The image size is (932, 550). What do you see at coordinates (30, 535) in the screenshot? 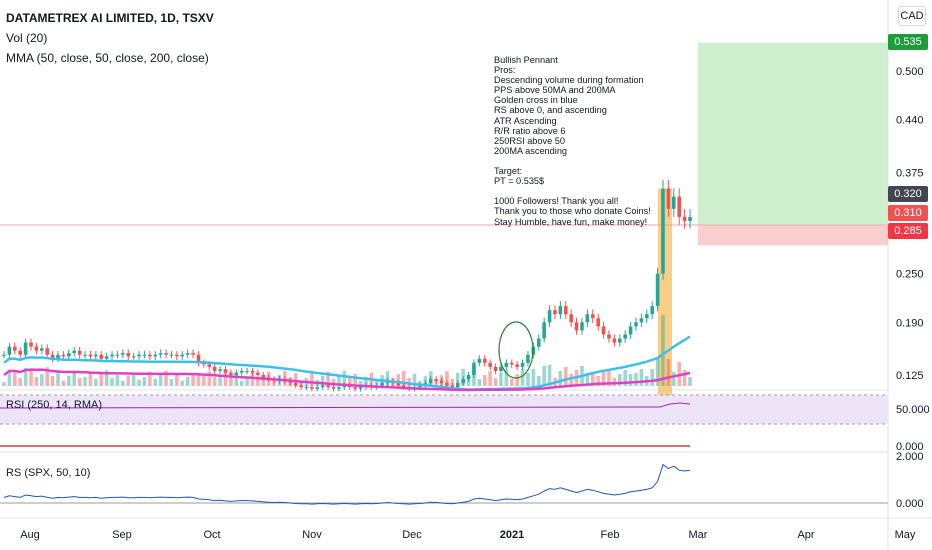
I see `time-tick-label: Aug` at bounding box center [30, 535].